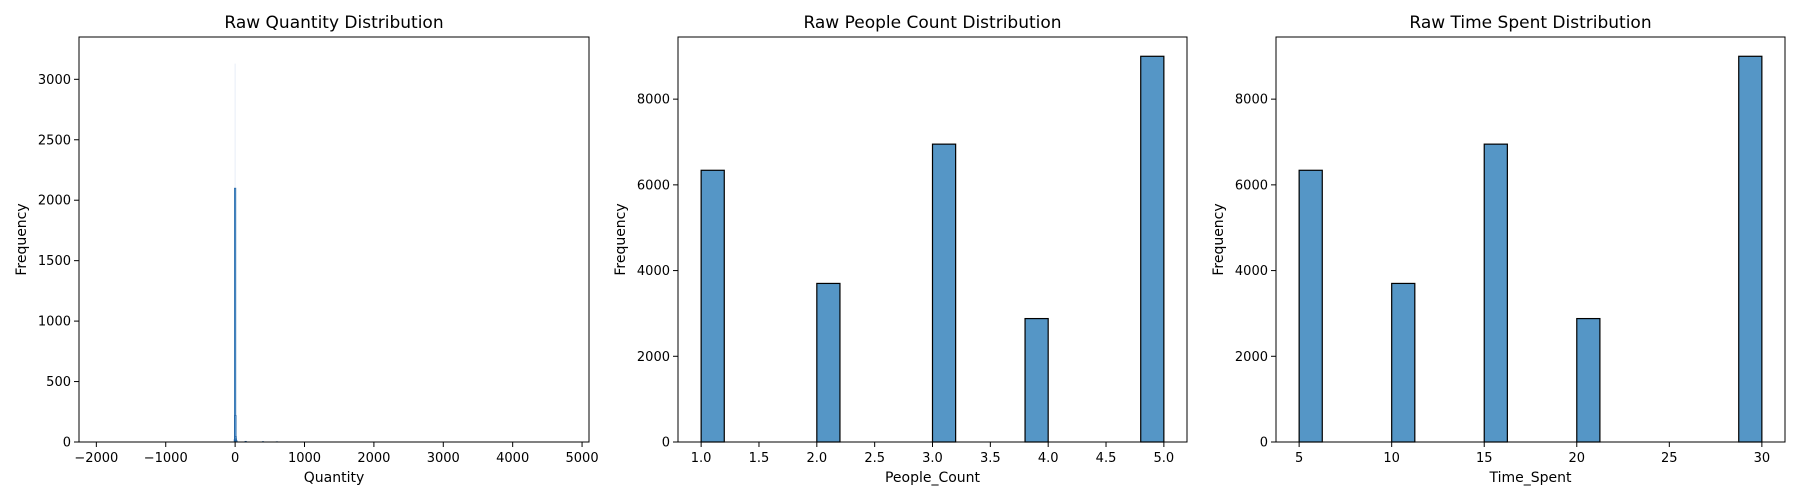 The width and height of the screenshot is (1800, 500). What do you see at coordinates (933, 478) in the screenshot?
I see `x-axis-label: People_Count` at bounding box center [933, 478].